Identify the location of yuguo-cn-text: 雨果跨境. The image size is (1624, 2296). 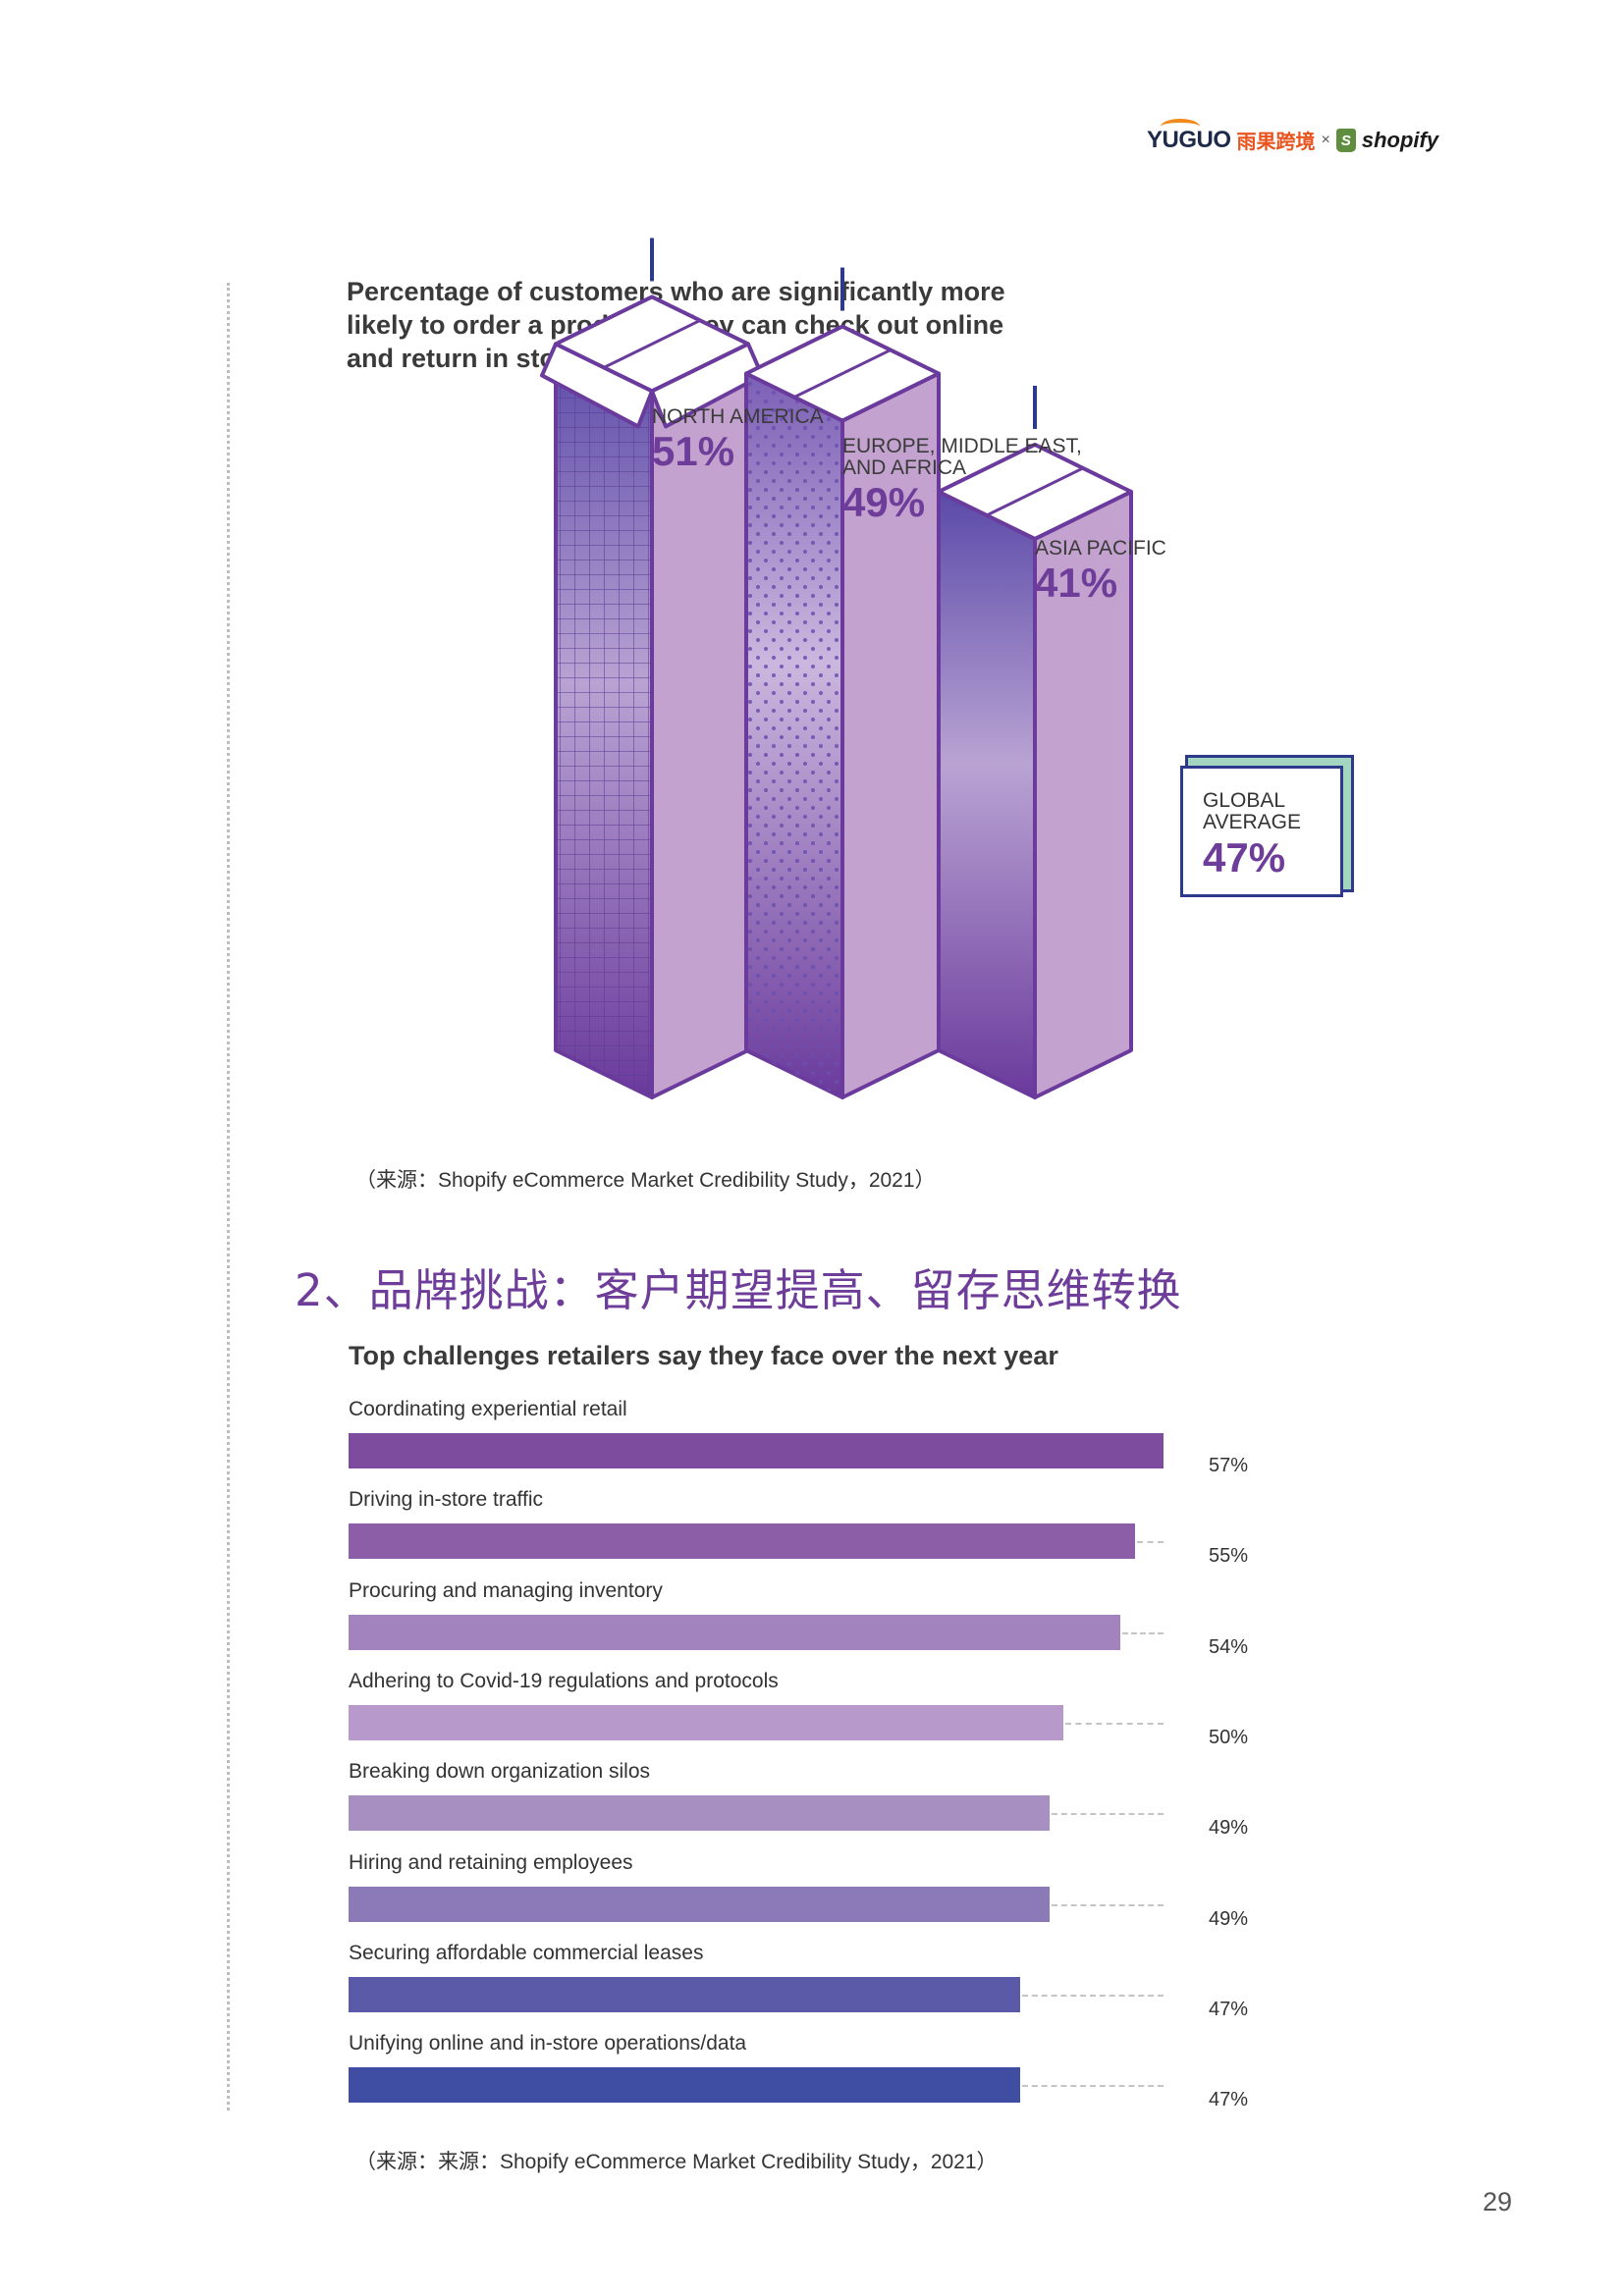
(1276, 142).